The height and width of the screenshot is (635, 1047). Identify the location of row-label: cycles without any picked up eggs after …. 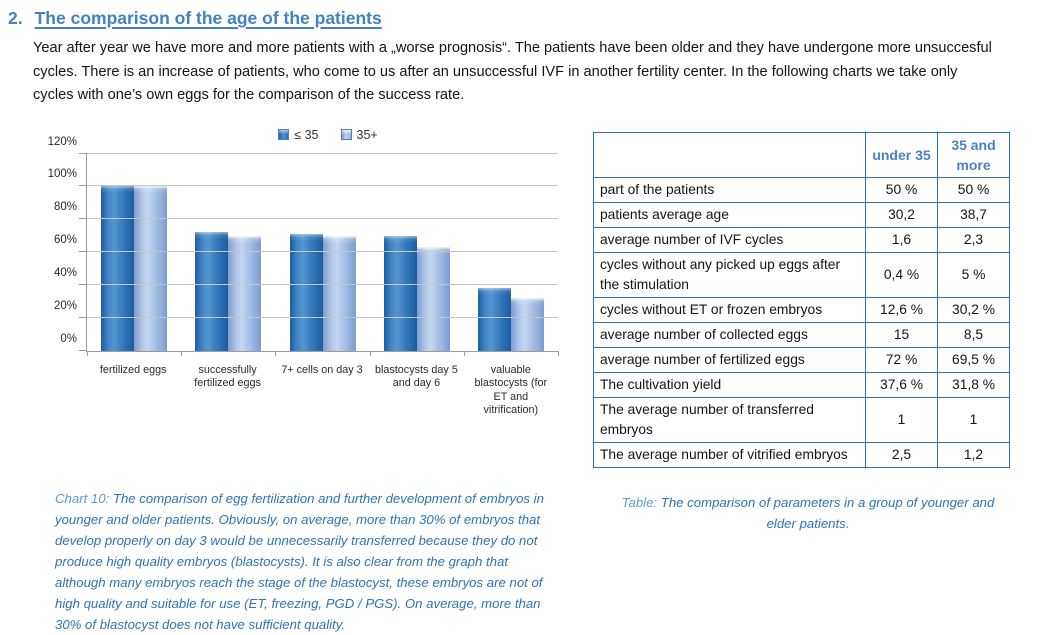
(729, 274).